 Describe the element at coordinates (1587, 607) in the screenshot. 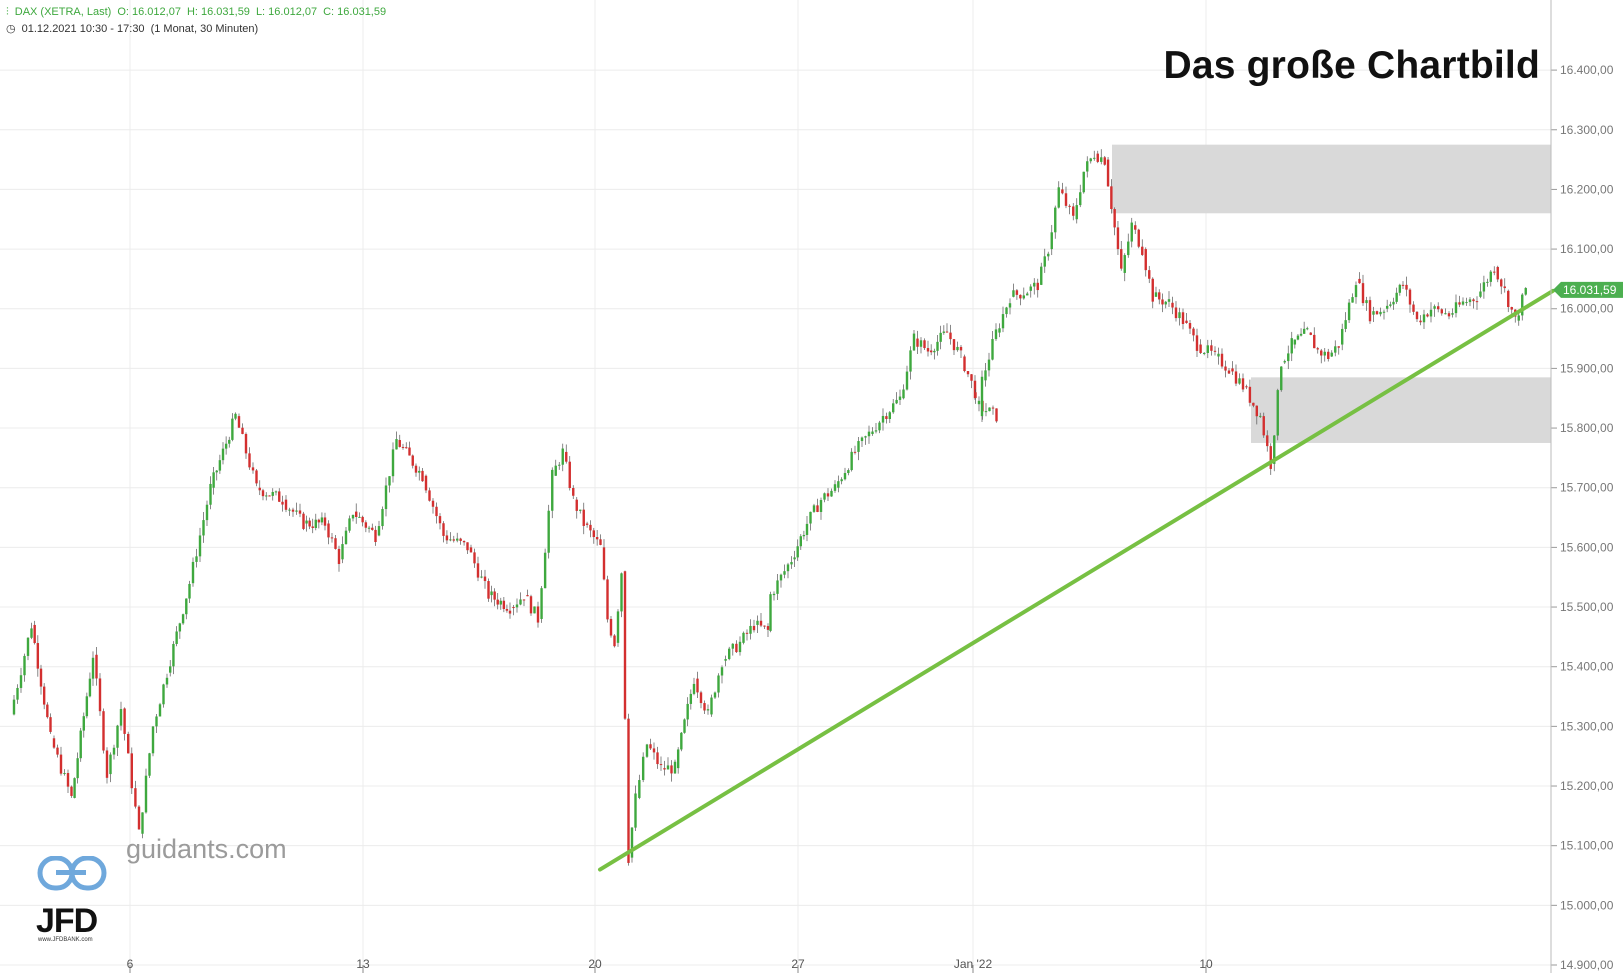

I see `y-tick-label: 15.500,00` at that location.